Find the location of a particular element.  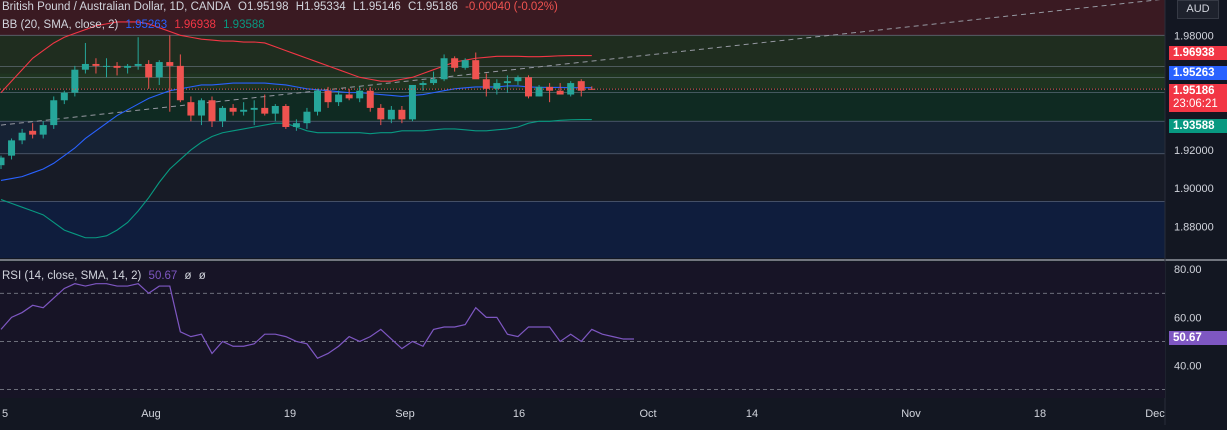

rsi-legend: RSI (14, close, SMA, 14, 2) 50.67 ø ø is located at coordinates (106, 276).